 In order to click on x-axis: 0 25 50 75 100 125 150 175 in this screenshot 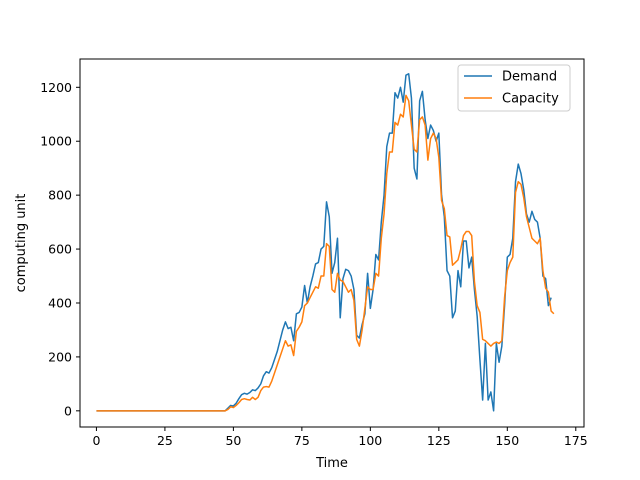, I will do `click(340, 437)`.